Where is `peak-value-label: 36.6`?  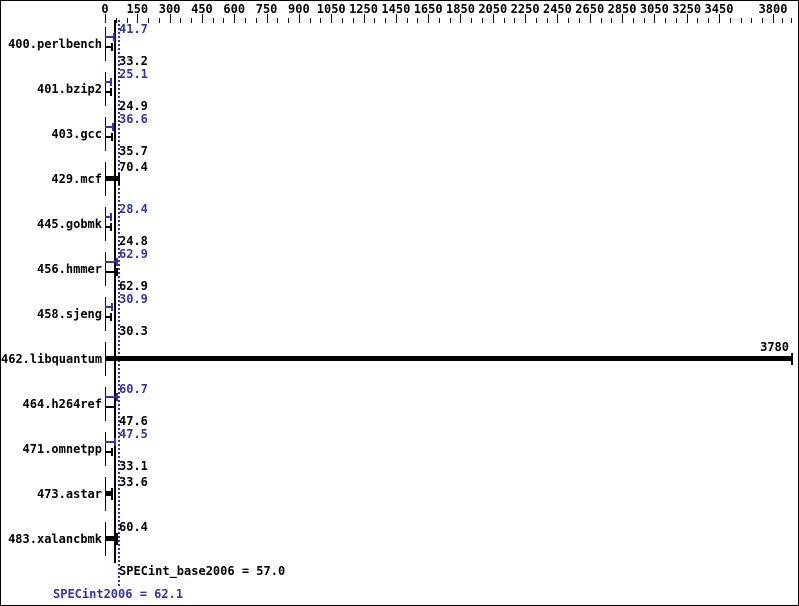
peak-value-label: 36.6 is located at coordinates (133, 119).